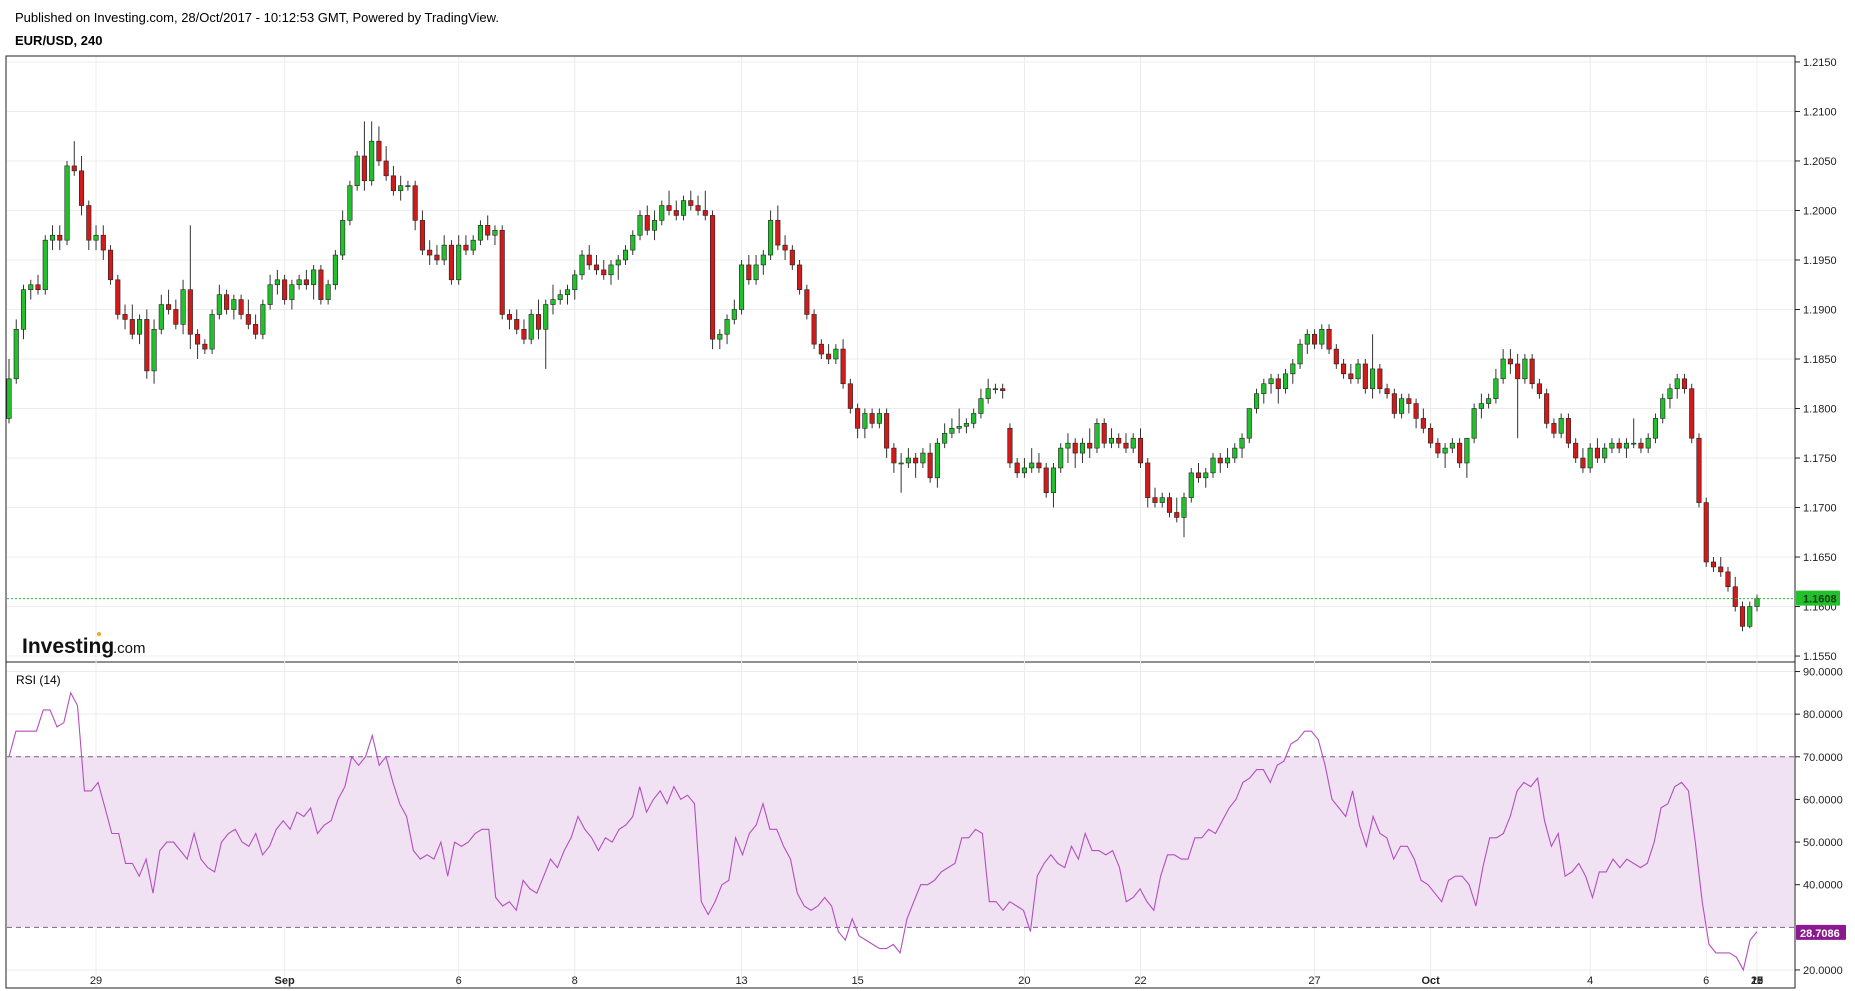  Describe the element at coordinates (38, 680) in the screenshot. I see `rsi-title: RSI (14)` at that location.